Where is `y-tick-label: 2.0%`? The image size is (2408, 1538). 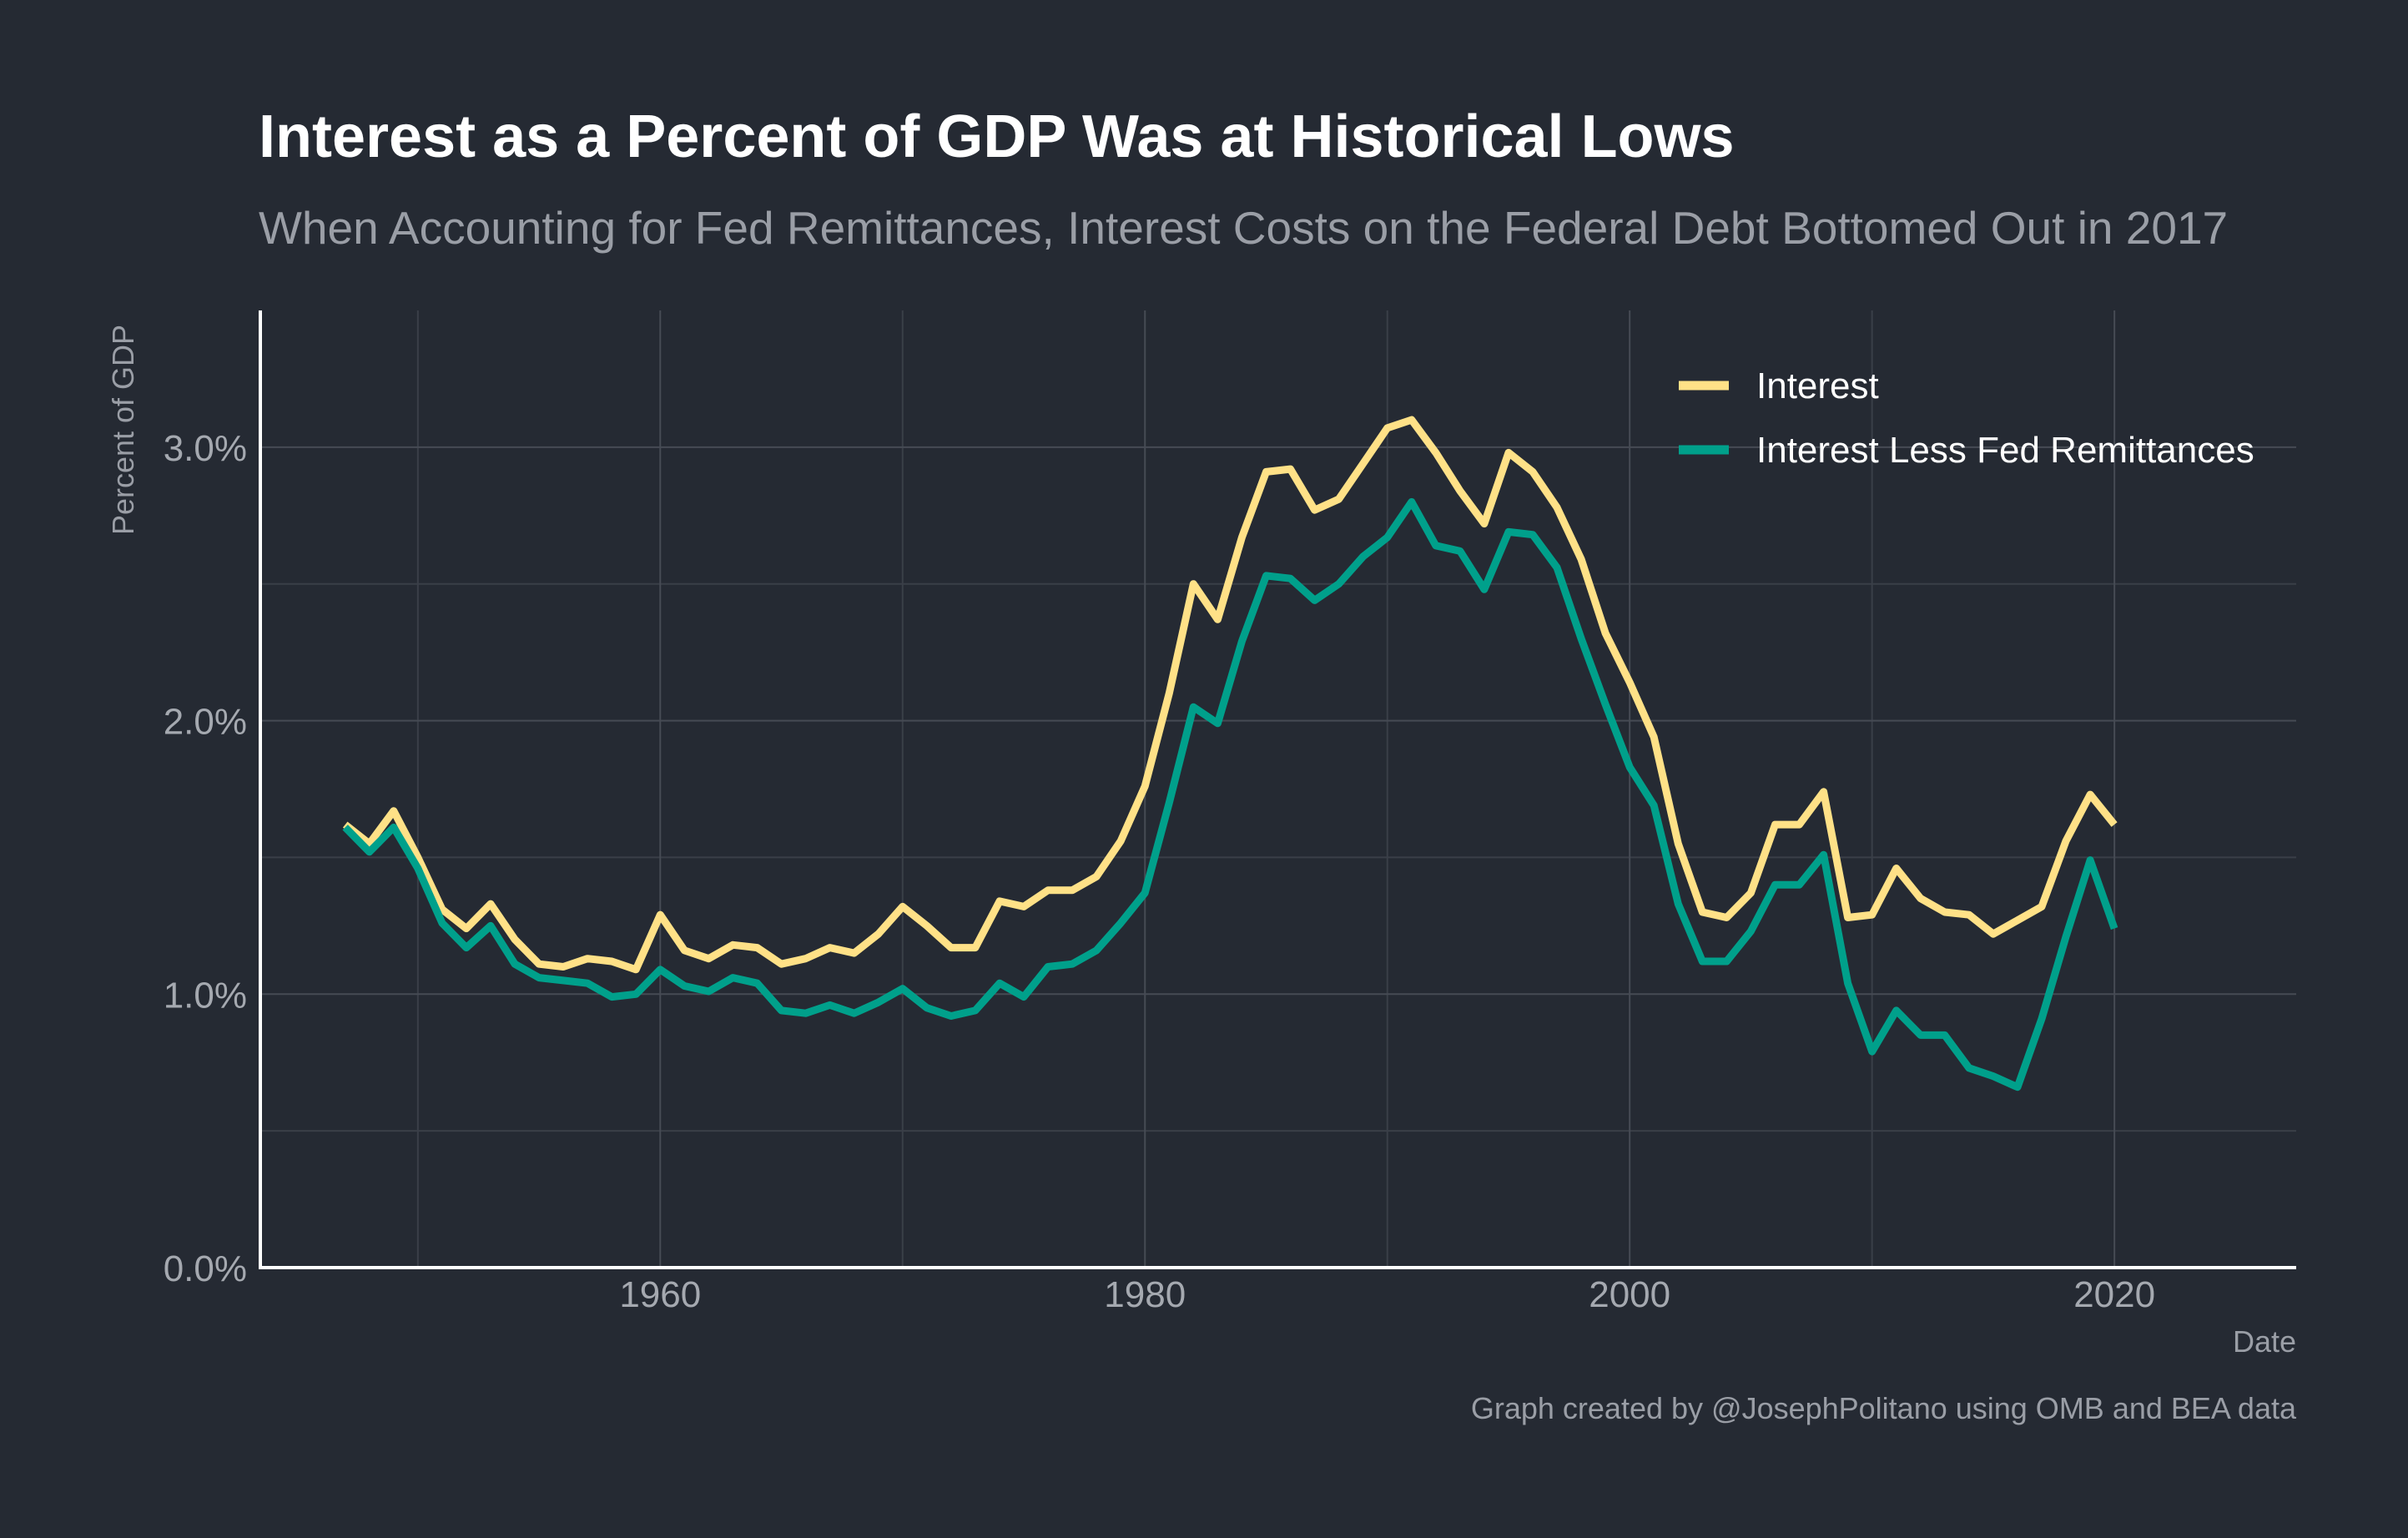 y-tick-label: 2.0% is located at coordinates (205, 722).